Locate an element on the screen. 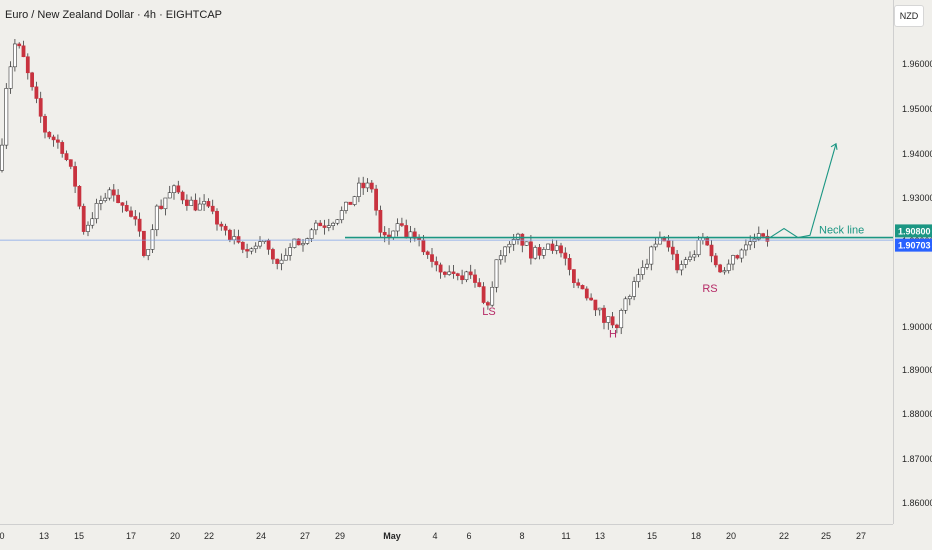 Image resolution: width=932 pixels, height=550 pixels. price-badge-green: 1.90800 is located at coordinates (913, 231).